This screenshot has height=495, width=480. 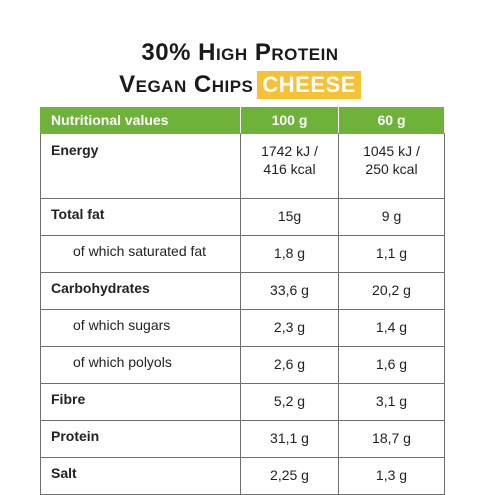 I want to click on table-row-saturated-fat: of which saturated fat 1,8 g 1,1 g, so click(x=242, y=254).